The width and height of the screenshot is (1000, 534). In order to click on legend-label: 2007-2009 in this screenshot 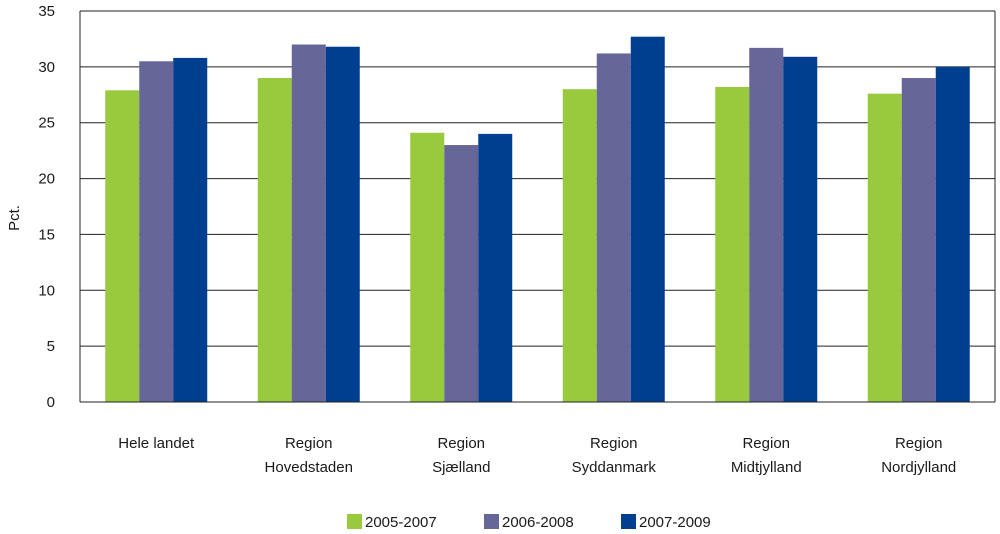, I will do `click(675, 522)`.